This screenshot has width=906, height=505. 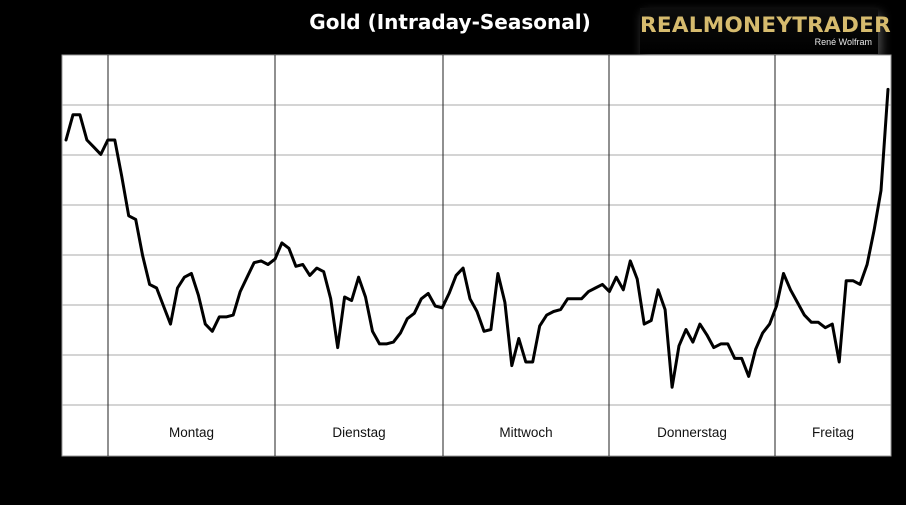 What do you see at coordinates (765, 25) in the screenshot?
I see `logo-brand-text: REALMONEYTRADER` at bounding box center [765, 25].